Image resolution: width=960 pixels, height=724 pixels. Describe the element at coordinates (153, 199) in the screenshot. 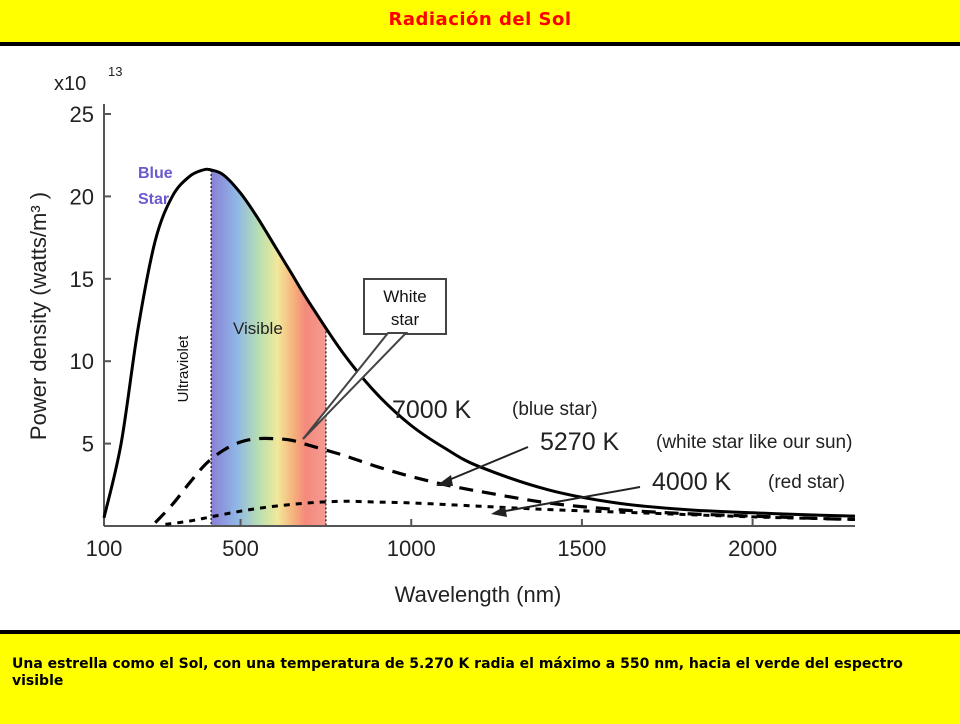

I see `blue-star-label-line2: Star` at that location.